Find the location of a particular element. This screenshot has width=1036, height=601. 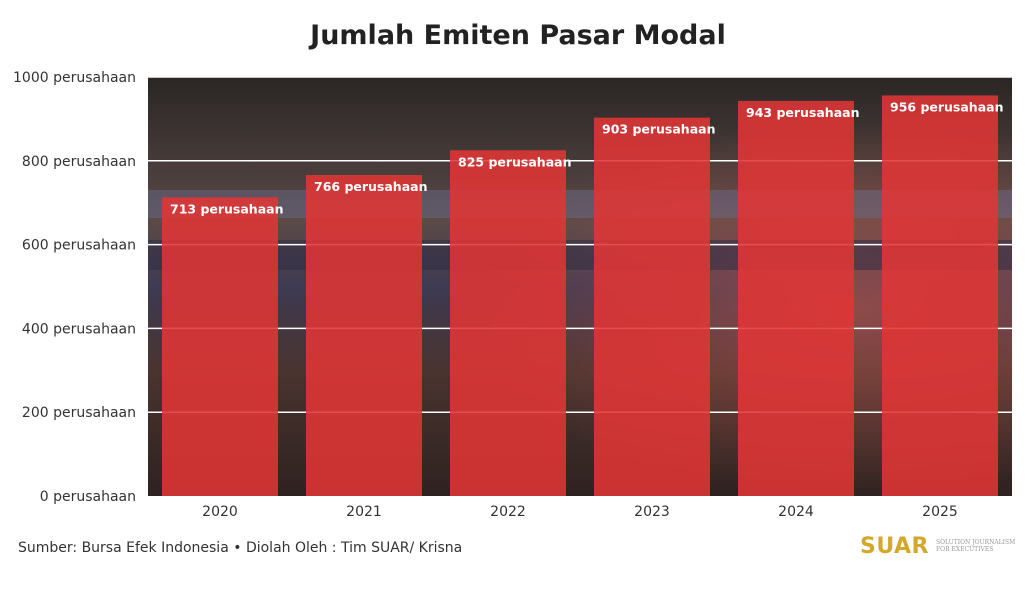

x-tick-label: 2024 is located at coordinates (796, 512).